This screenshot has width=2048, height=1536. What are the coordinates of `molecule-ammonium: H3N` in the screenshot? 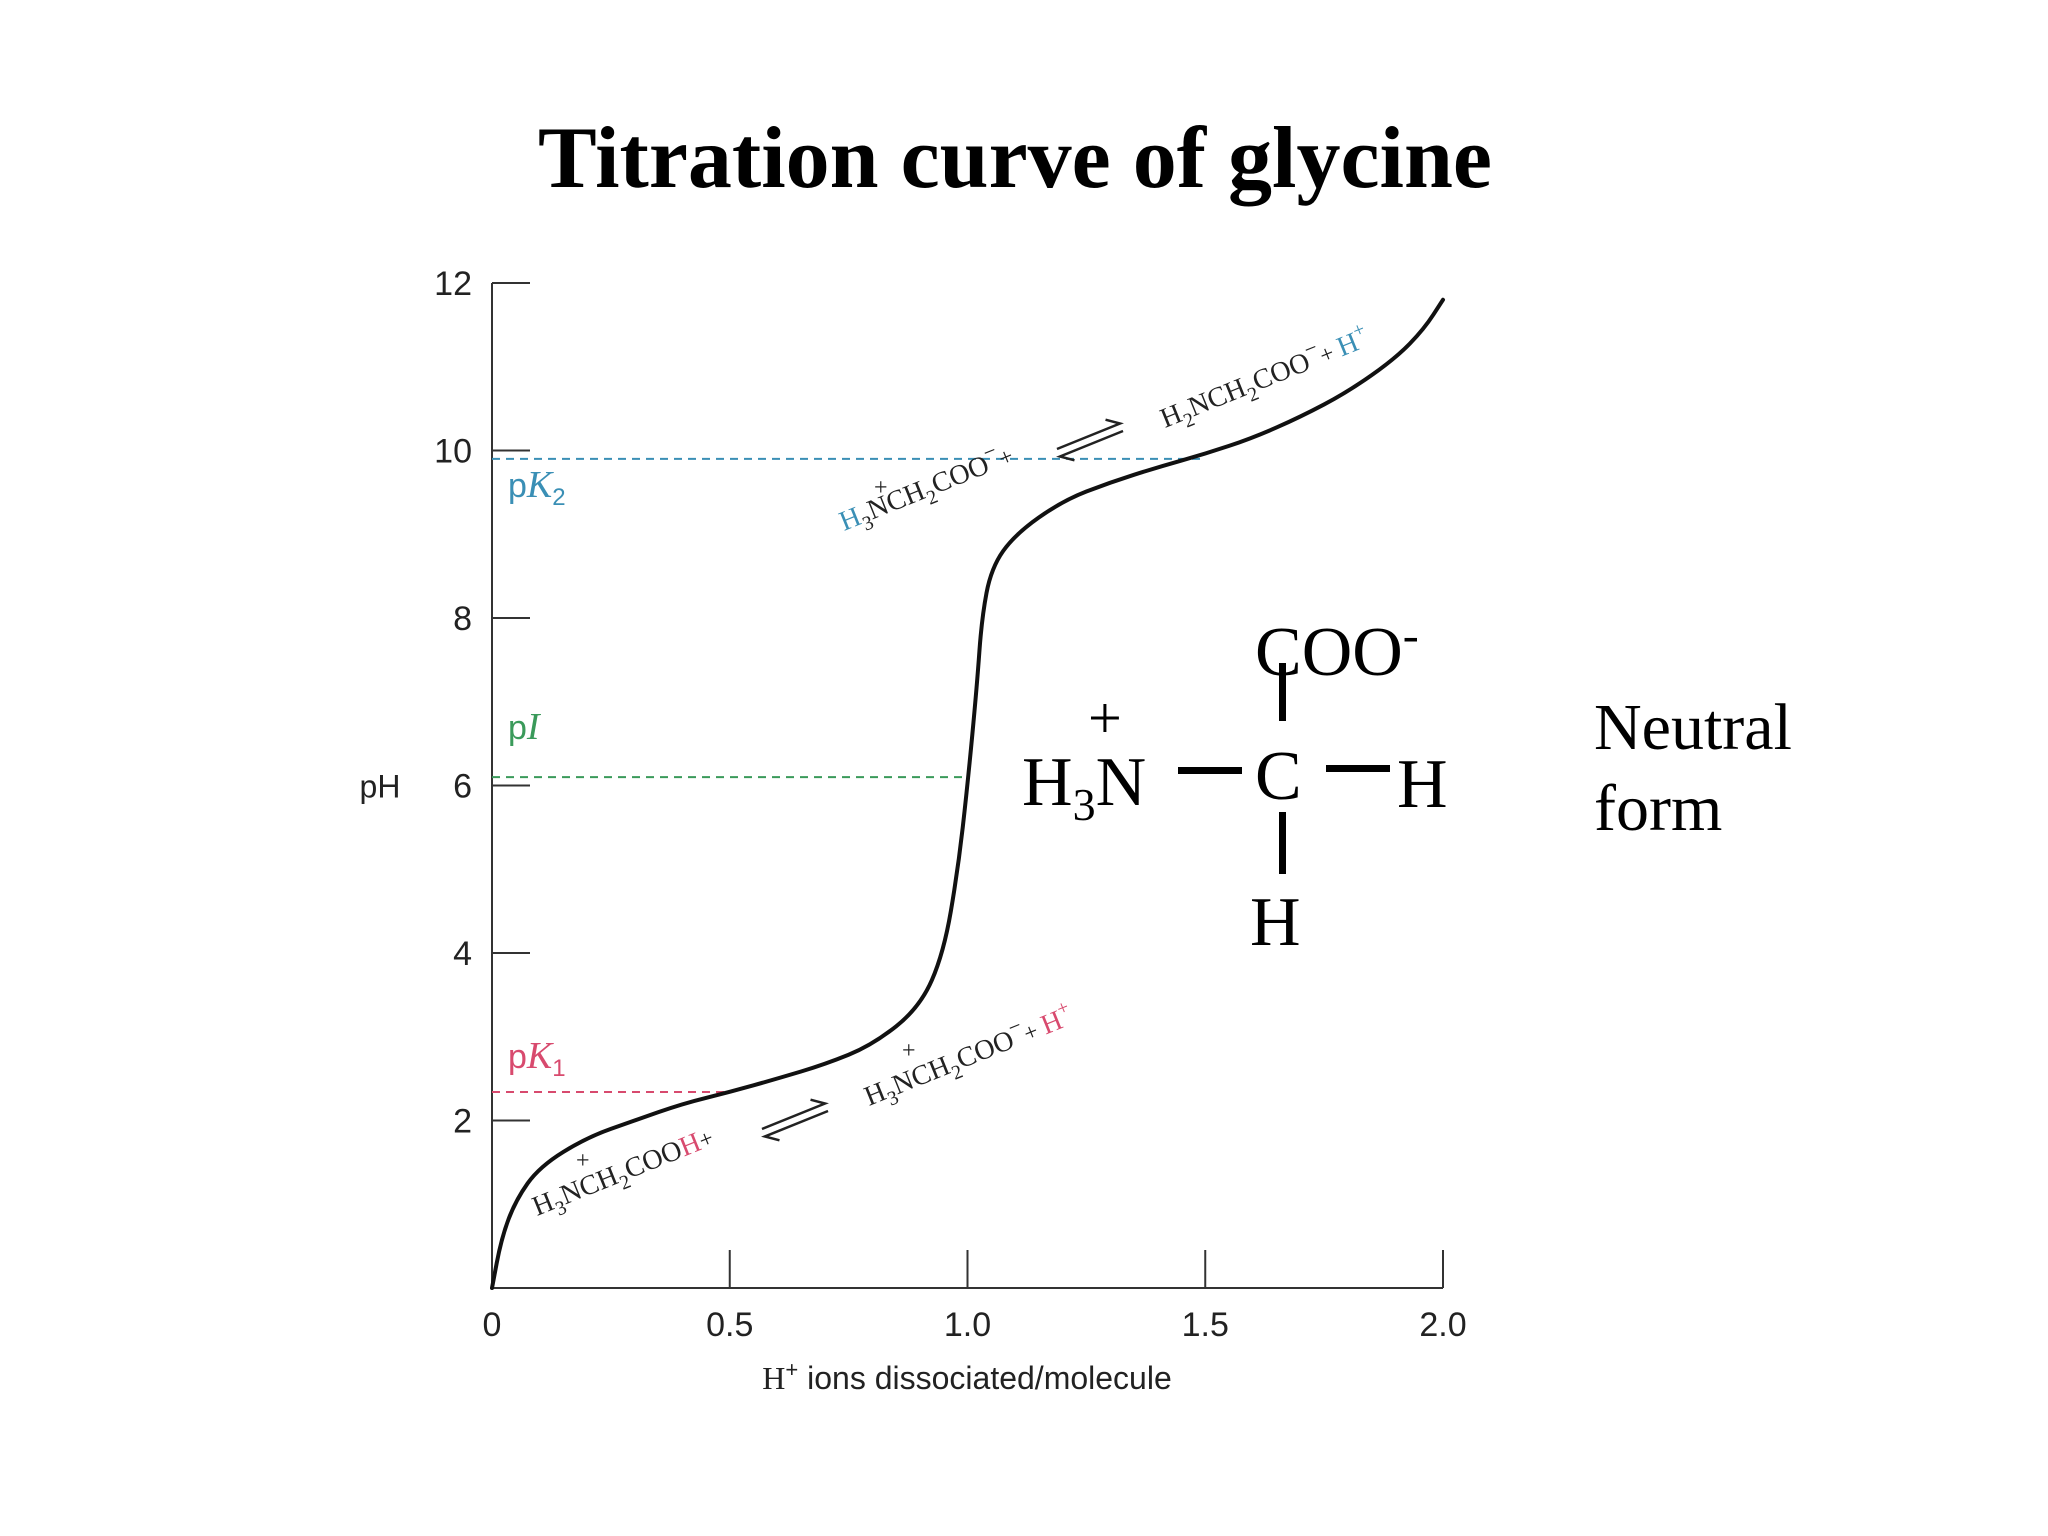 It's located at (1084, 788).